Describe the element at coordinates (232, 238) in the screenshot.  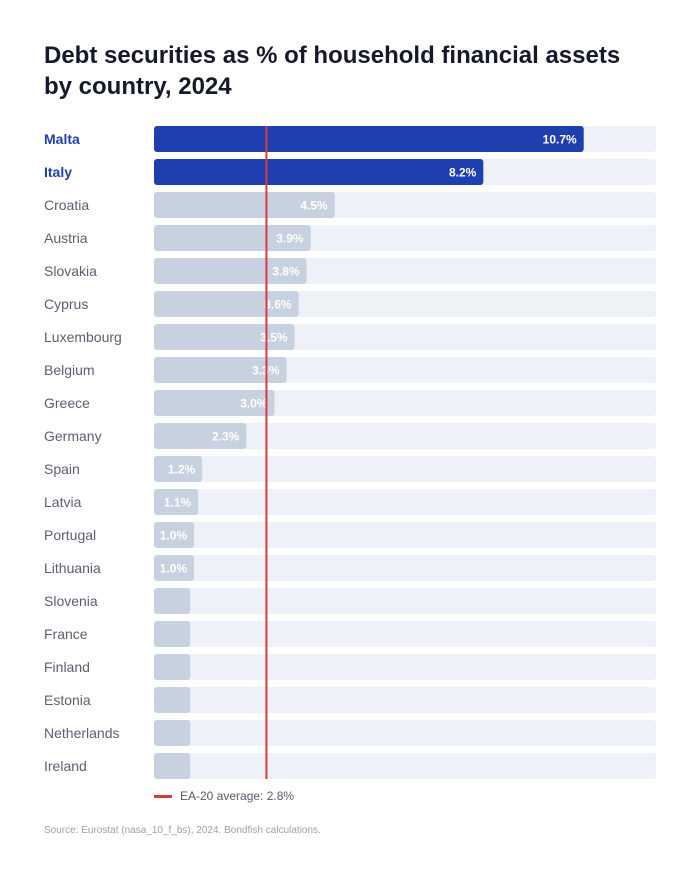
I see `bar-austria` at that location.